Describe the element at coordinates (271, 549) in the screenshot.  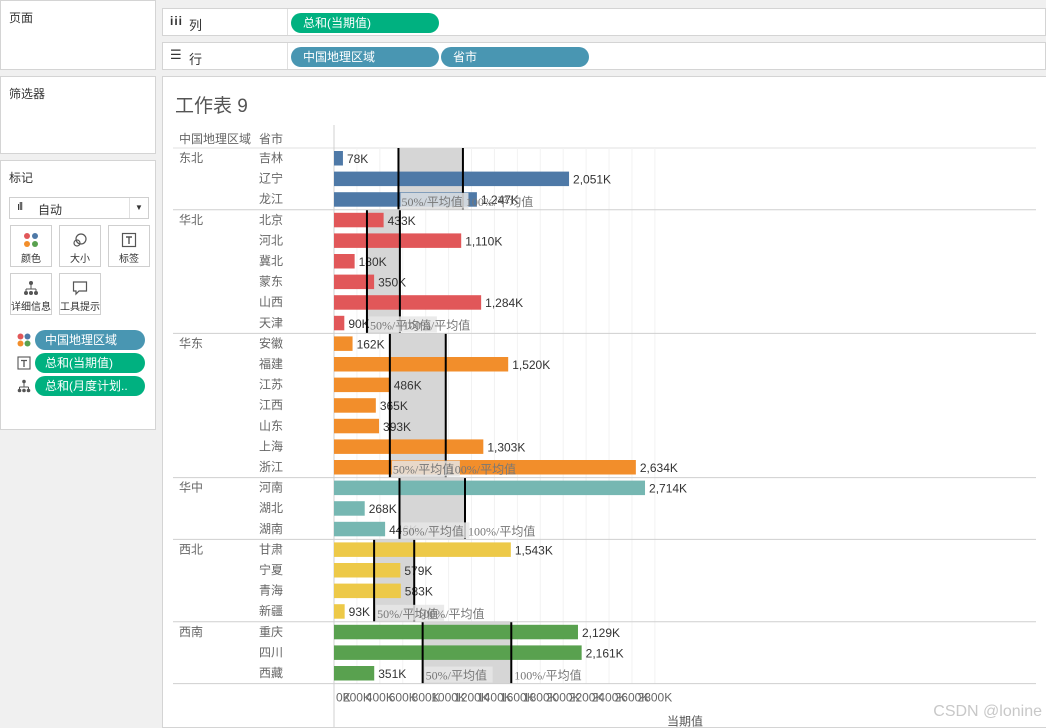
I see `province-label: 甘肃` at that location.